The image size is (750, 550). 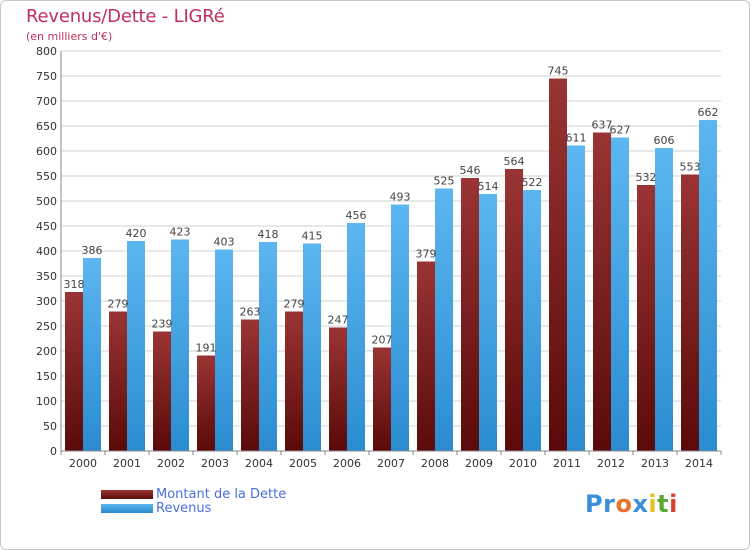 I want to click on y-tick-label: 0, so click(x=53, y=451).